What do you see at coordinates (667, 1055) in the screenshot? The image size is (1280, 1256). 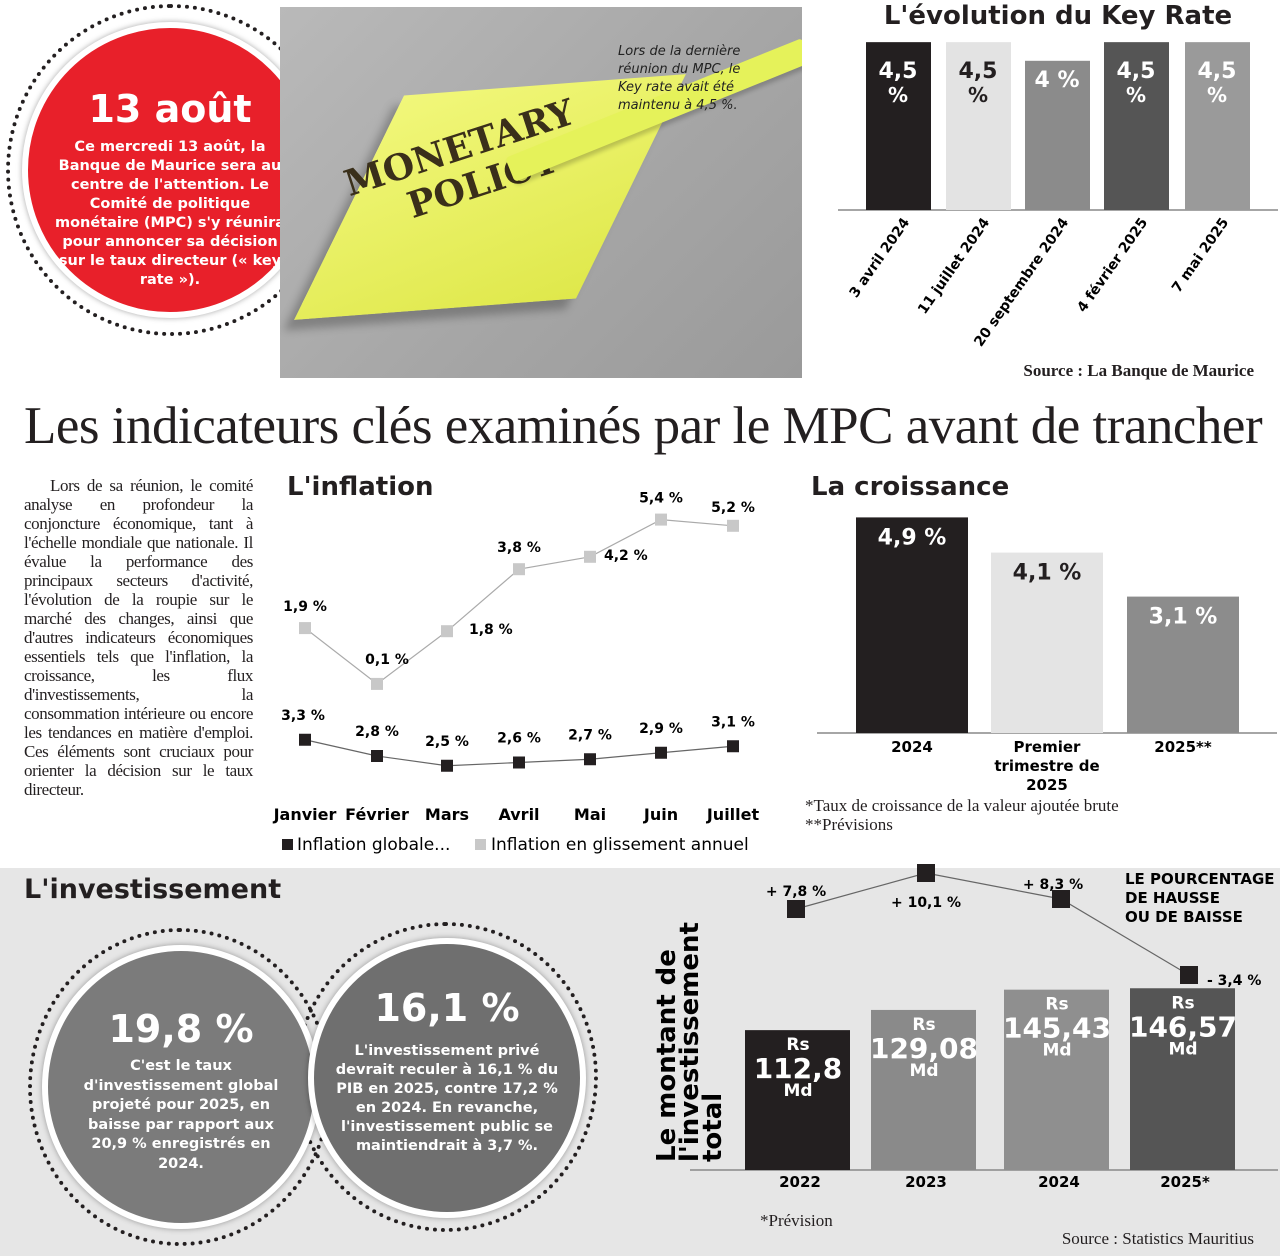 I see `y-axis-label: Le montant de` at bounding box center [667, 1055].